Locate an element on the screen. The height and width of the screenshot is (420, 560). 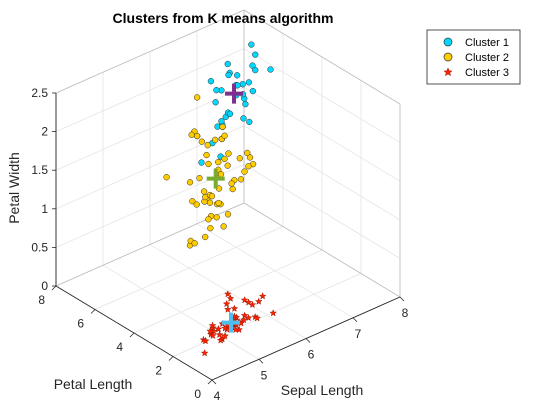
z-tick-label: 2.5 is located at coordinates (39, 93).